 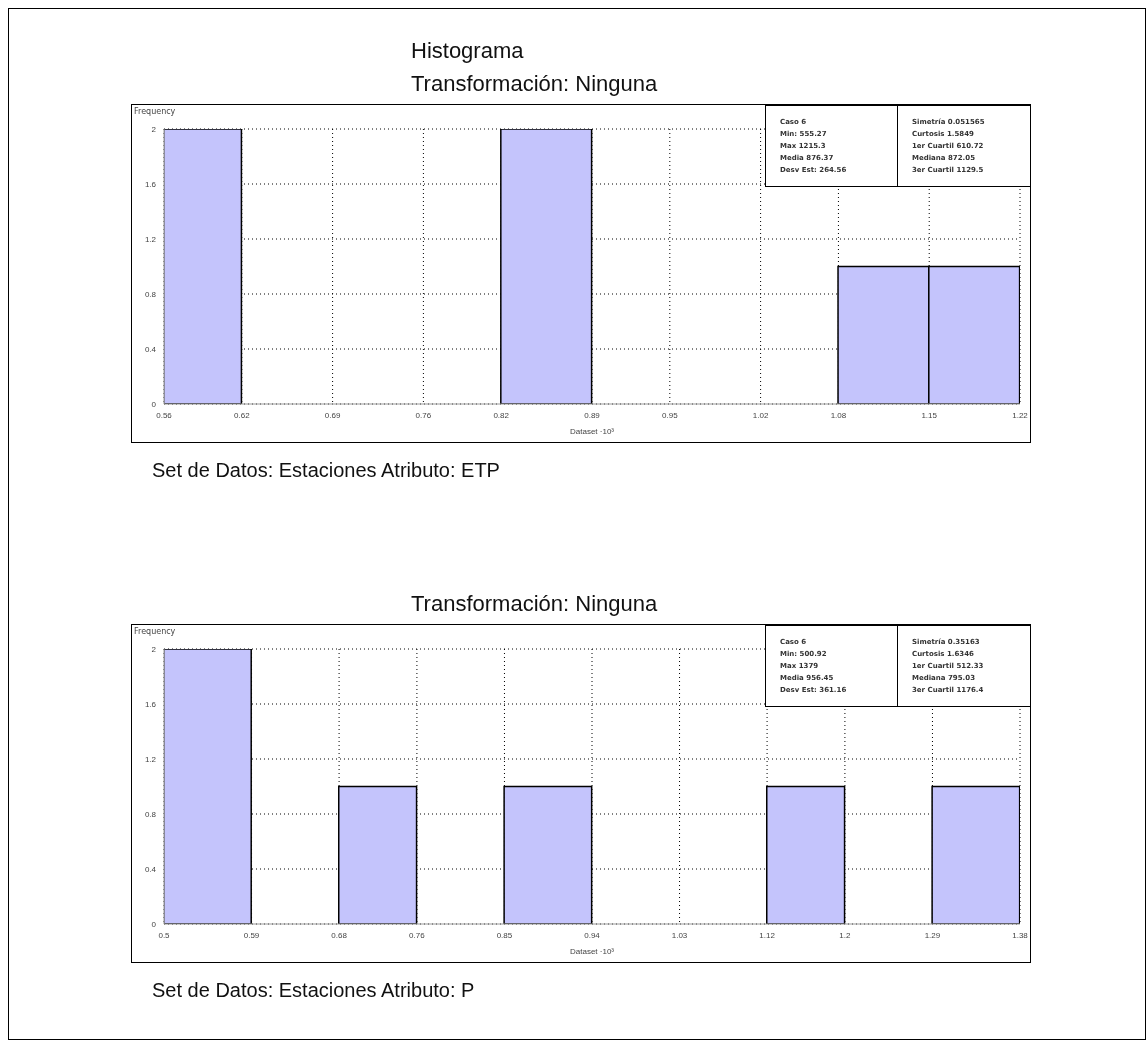 What do you see at coordinates (929, 415) in the screenshot?
I see `x-tick-label: 1.15` at bounding box center [929, 415].